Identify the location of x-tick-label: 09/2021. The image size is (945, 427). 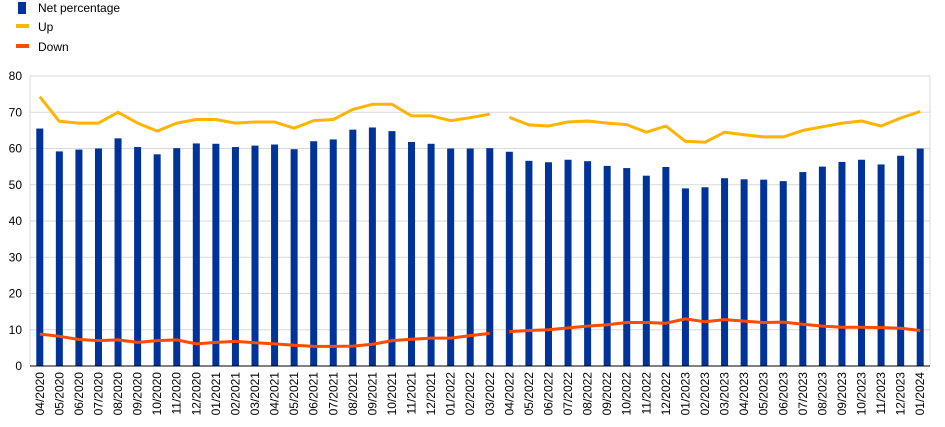
(372, 394).